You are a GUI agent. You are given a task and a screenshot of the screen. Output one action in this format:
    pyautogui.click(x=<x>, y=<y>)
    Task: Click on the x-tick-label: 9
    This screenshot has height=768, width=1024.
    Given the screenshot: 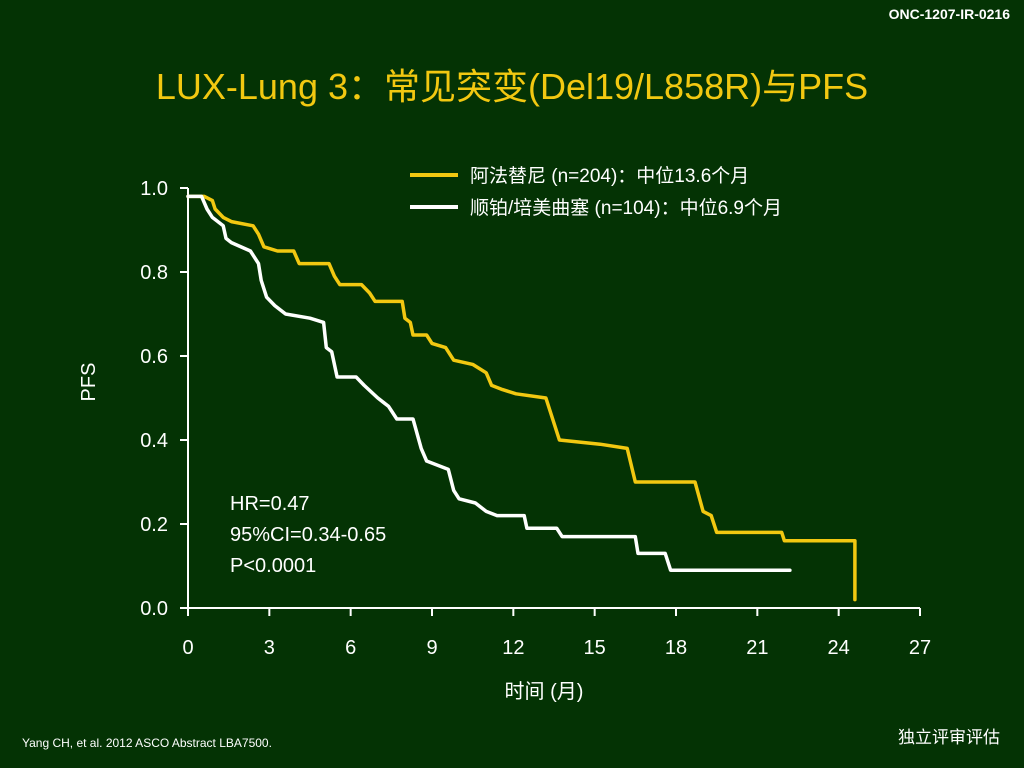 What is the action you would take?
    pyautogui.click(x=431, y=648)
    